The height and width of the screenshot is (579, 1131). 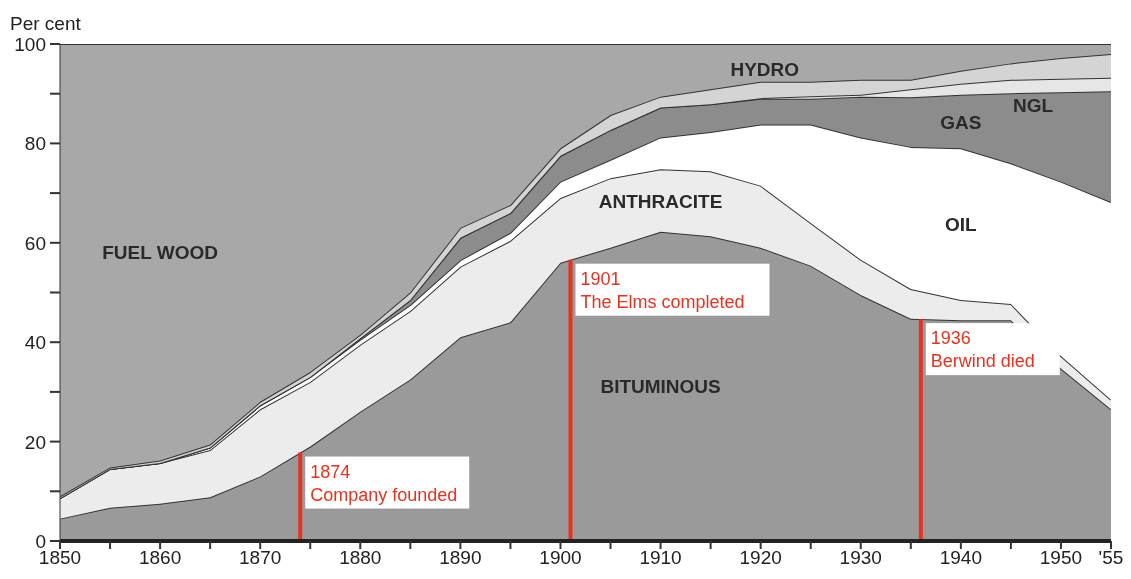 I want to click on ref-line-label: 1874 Company founded, so click(x=384, y=483).